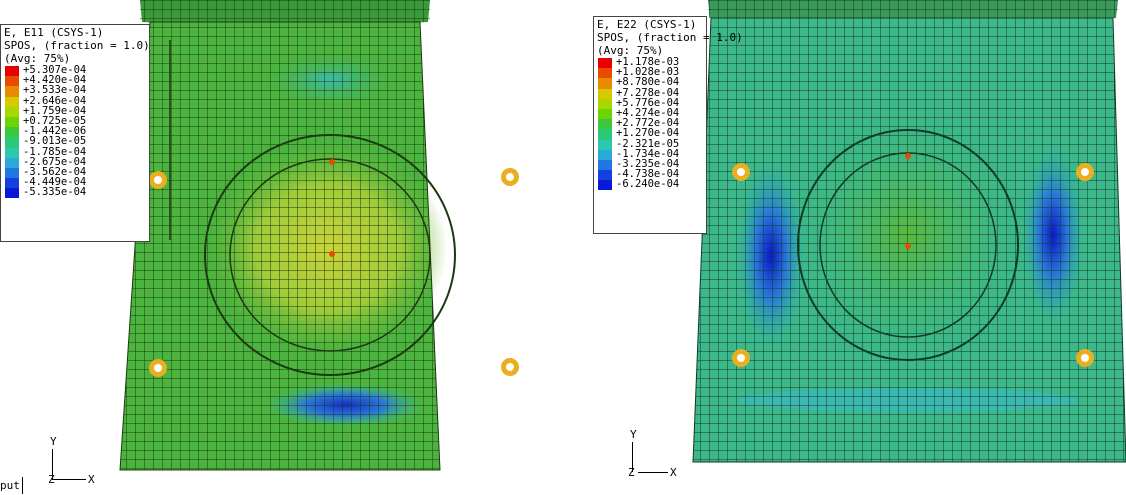 The width and height of the screenshot is (1126, 495). I want to click on legend-value: +4.274e-04, so click(648, 112).